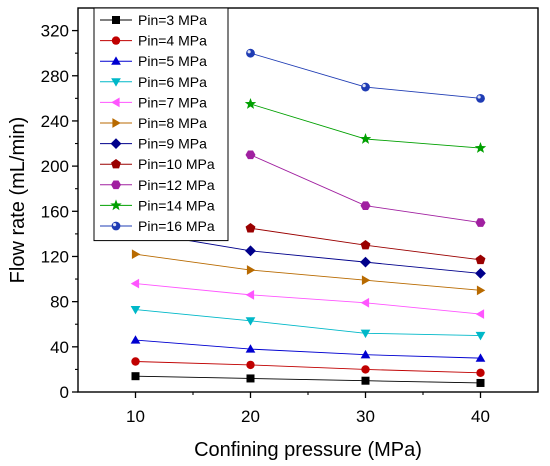 The width and height of the screenshot is (550, 466). What do you see at coordinates (55, 256) in the screenshot?
I see `y-tick-label: 120` at bounding box center [55, 256].